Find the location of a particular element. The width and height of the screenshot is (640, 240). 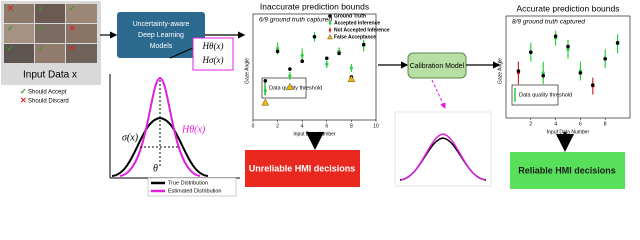

model-label: Deep Learning is located at coordinates (161, 35).